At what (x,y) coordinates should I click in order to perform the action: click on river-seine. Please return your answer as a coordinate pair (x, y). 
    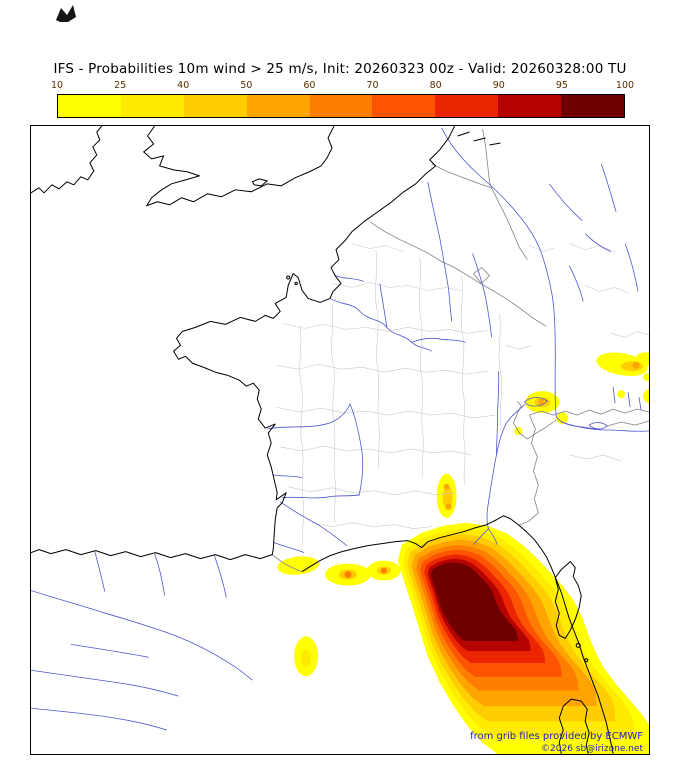
    Looking at the image, I should click on (380, 325).